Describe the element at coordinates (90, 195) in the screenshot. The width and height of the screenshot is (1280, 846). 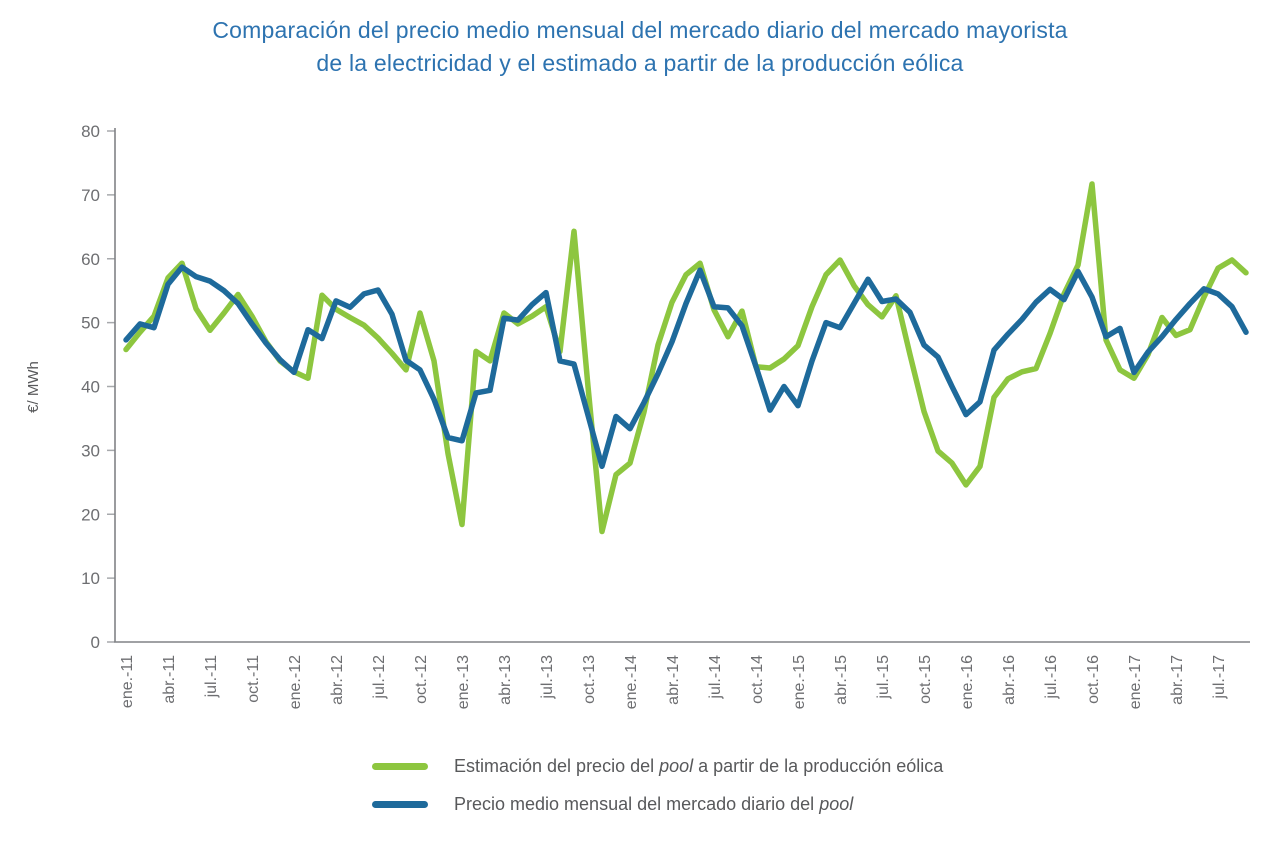
I see `svg-text: 70` at that location.